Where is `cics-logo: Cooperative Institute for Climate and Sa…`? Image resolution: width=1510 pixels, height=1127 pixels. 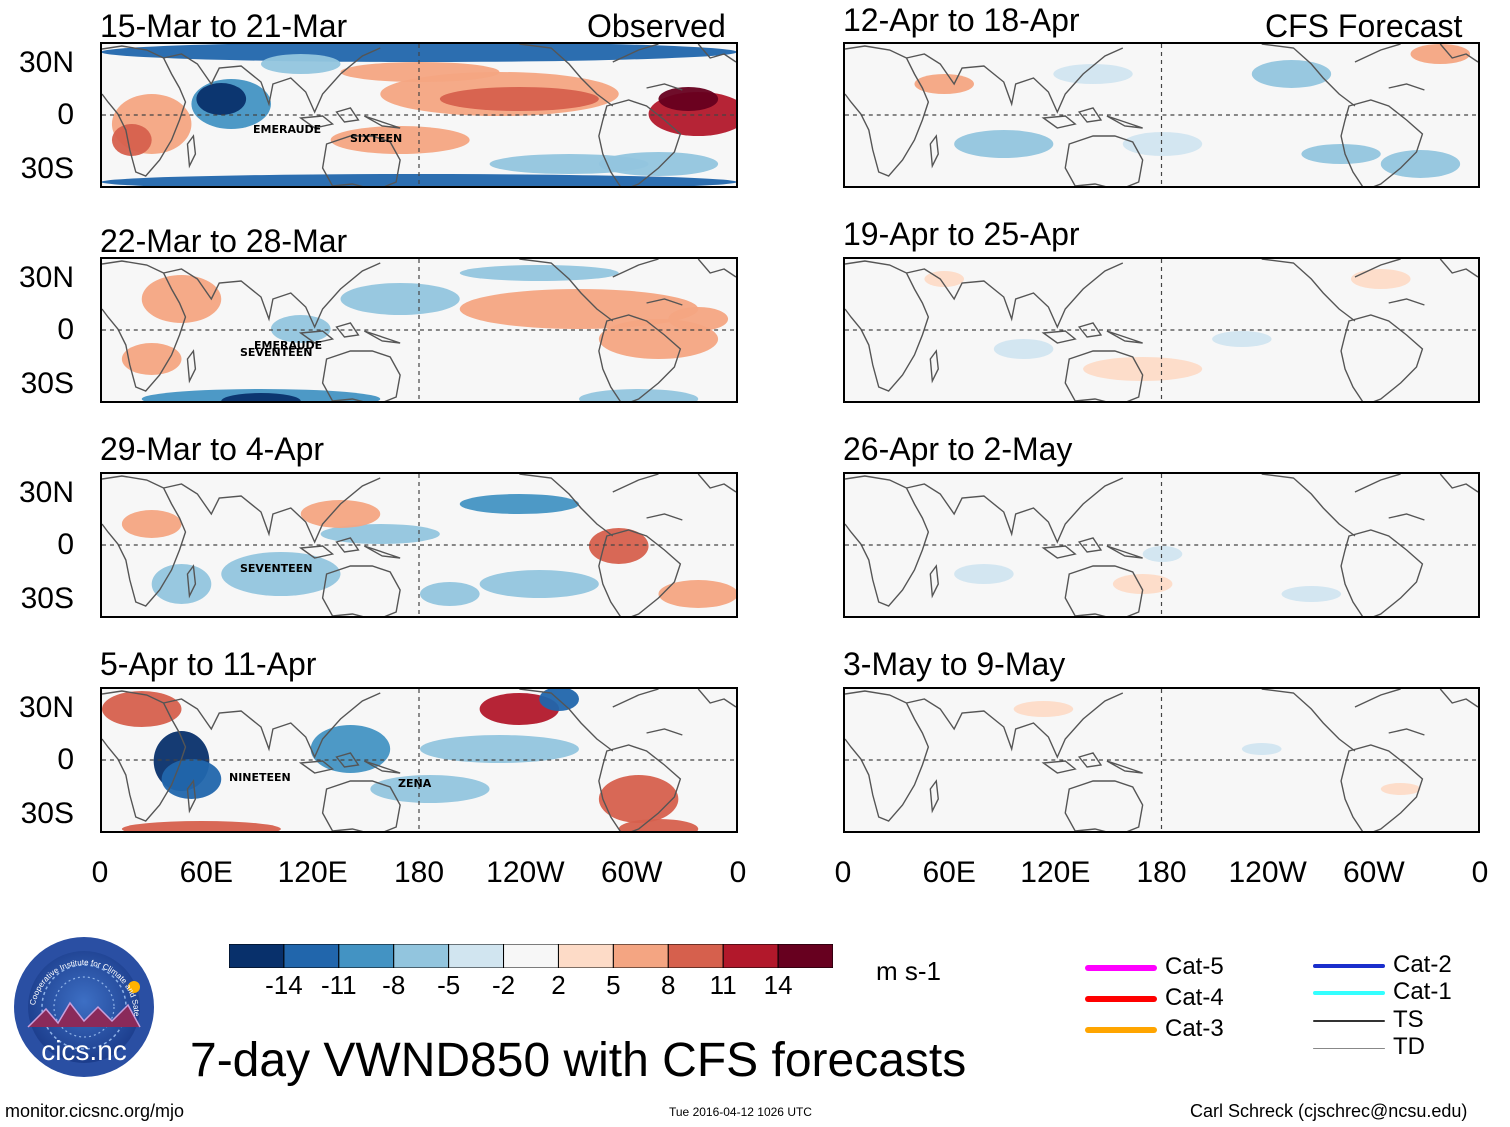 cics-logo: Cooperative Institute for Climate and Sa… is located at coordinates (83, 1003).